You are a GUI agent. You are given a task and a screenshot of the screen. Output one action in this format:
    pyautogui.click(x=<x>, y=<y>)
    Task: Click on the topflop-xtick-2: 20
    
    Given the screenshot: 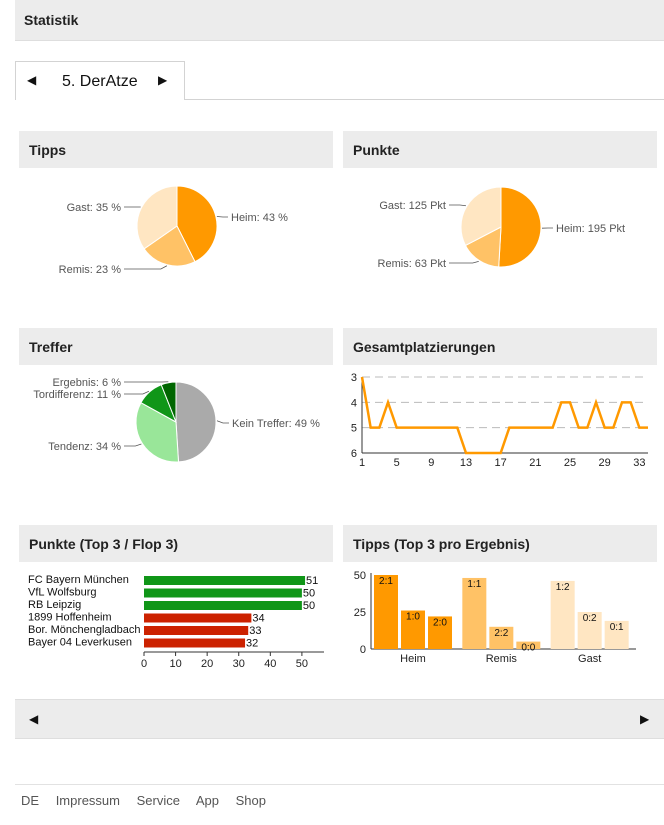 What is the action you would take?
    pyautogui.click(x=207, y=664)
    